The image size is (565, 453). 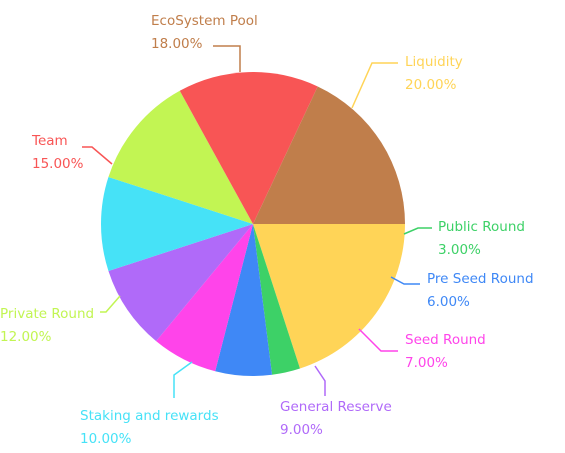 What do you see at coordinates (329, 155) in the screenshot?
I see `pie-slice-ecosystem-pool` at bounding box center [329, 155].